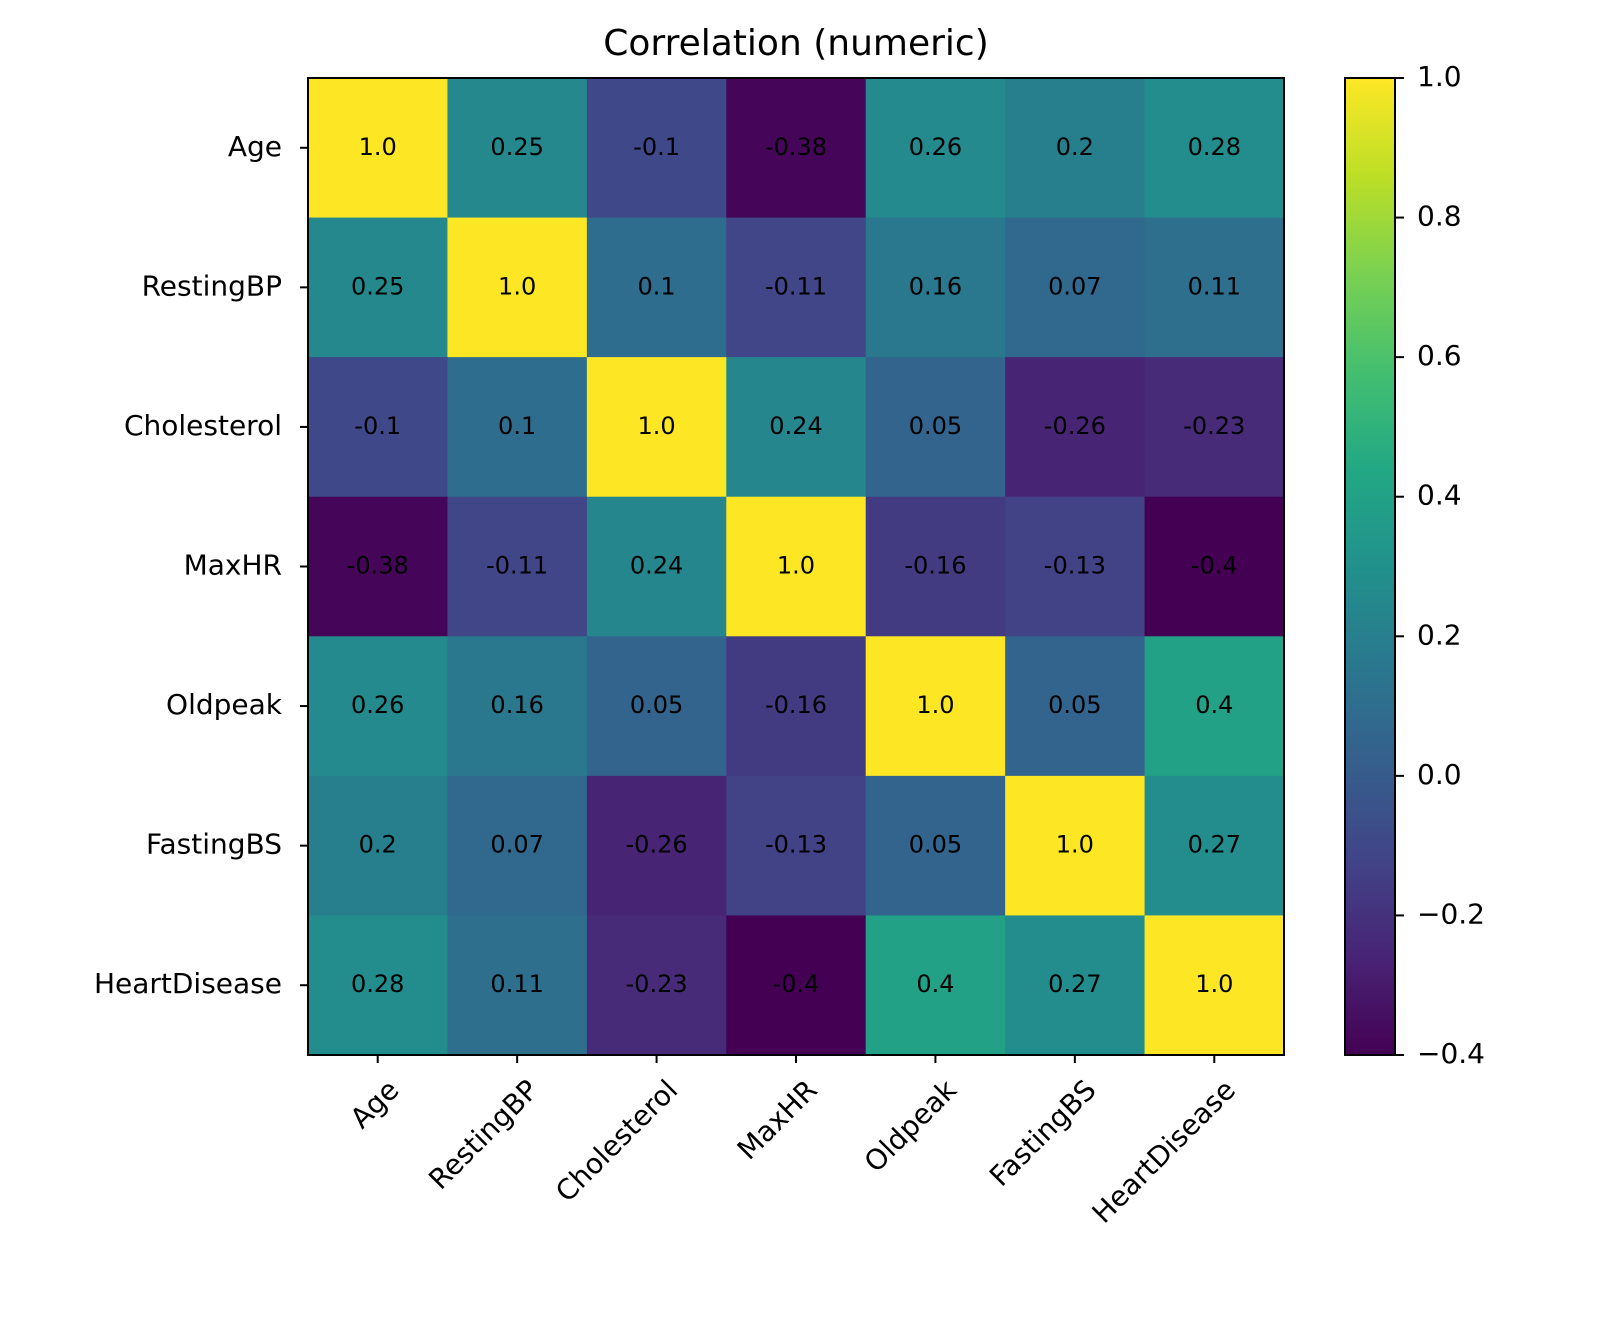 The height and width of the screenshot is (1333, 1600). I want to click on colorbar, so click(1370, 566).